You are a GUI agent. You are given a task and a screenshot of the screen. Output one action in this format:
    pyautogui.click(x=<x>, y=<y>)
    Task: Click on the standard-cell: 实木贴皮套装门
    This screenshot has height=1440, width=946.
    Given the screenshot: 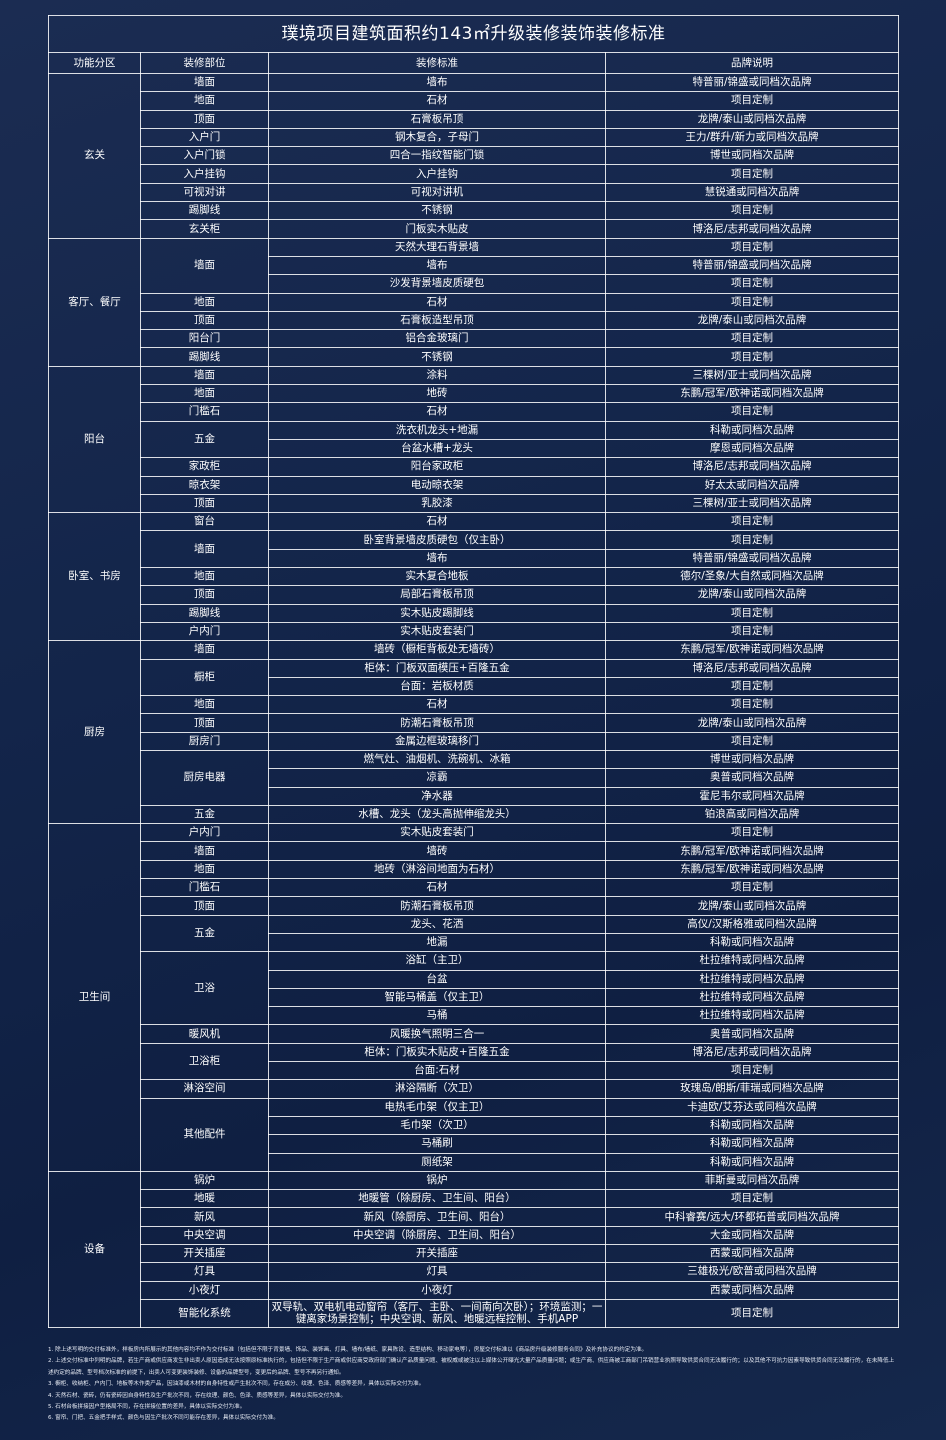 What is the action you would take?
    pyautogui.click(x=437, y=833)
    